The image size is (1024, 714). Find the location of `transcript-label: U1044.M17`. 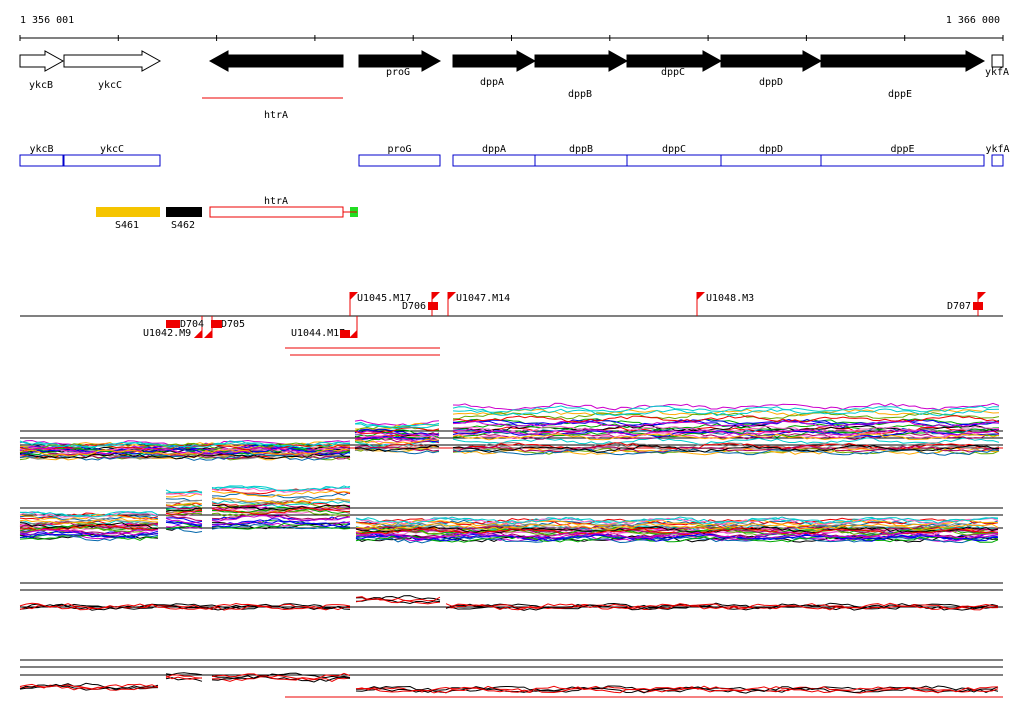

transcript-label: U1044.M17 is located at coordinates (318, 333).